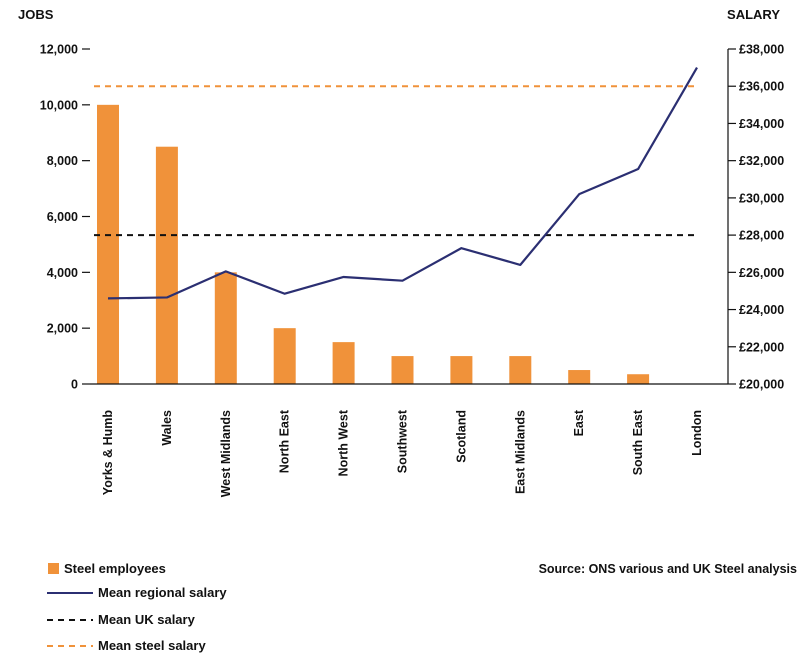 Image resolution: width=801 pixels, height=653 pixels. Describe the element at coordinates (115, 568) in the screenshot. I see `legend-label-steel-employees: Steel employees` at that location.